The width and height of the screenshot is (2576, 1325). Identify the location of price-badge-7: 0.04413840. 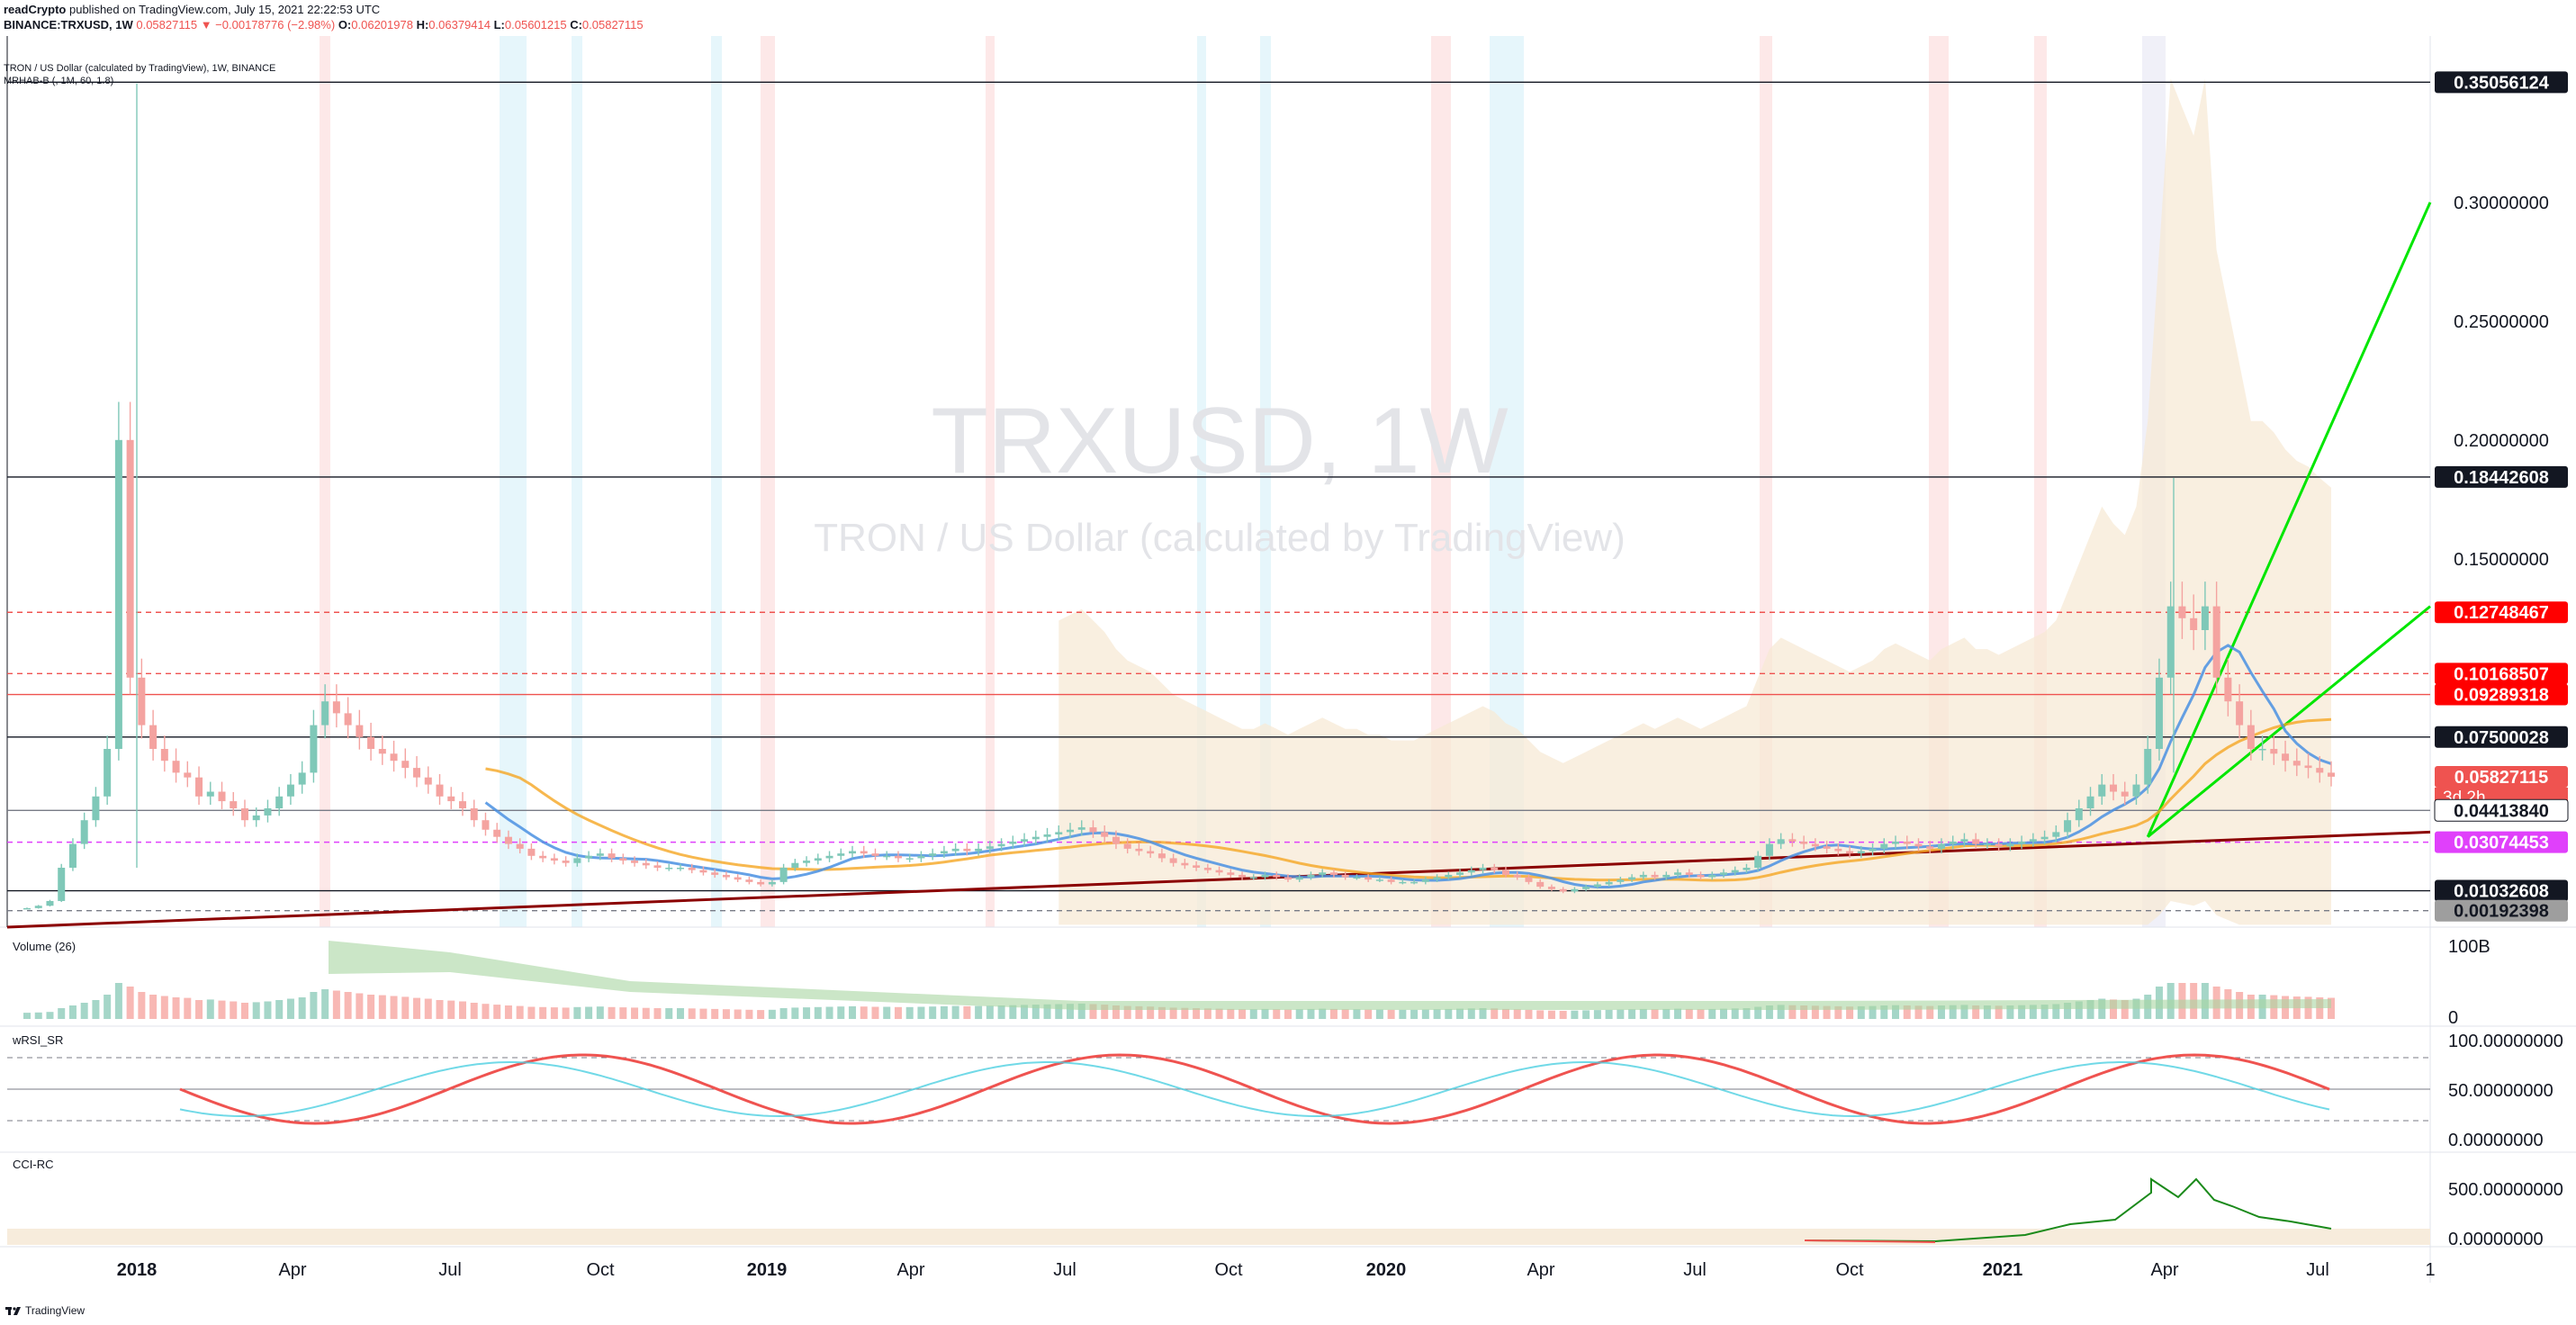
(2501, 810).